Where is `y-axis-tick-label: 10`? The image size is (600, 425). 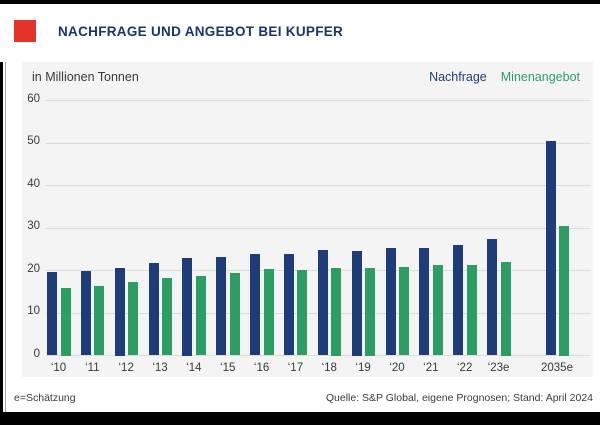
y-axis-tick-label: 10 is located at coordinates (33, 311).